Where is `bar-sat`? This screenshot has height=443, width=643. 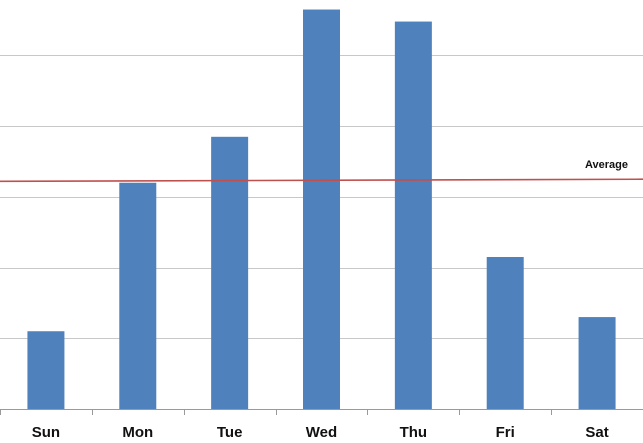
bar-sat is located at coordinates (597, 363).